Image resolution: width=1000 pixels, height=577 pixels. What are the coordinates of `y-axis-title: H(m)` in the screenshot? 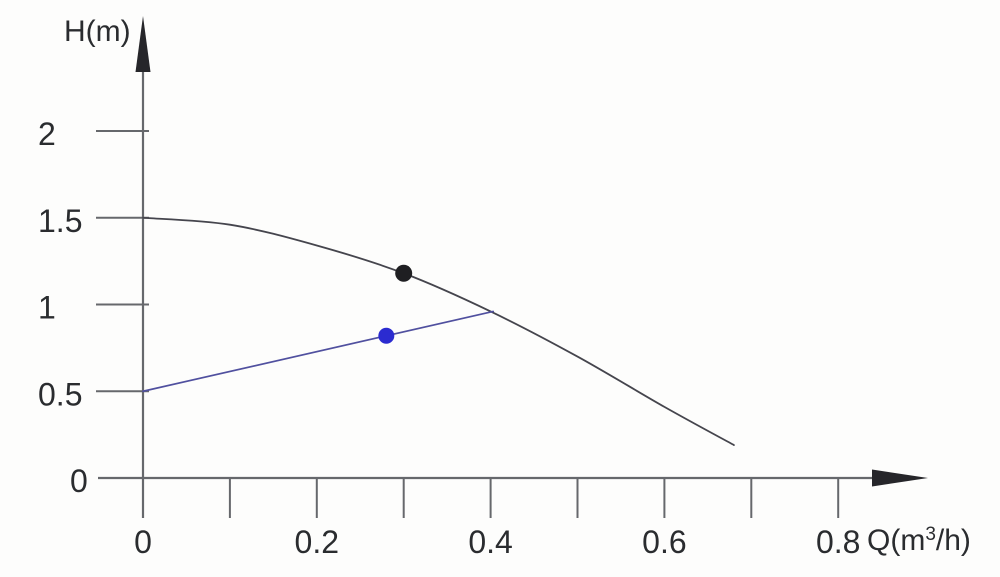 It's located at (97, 31).